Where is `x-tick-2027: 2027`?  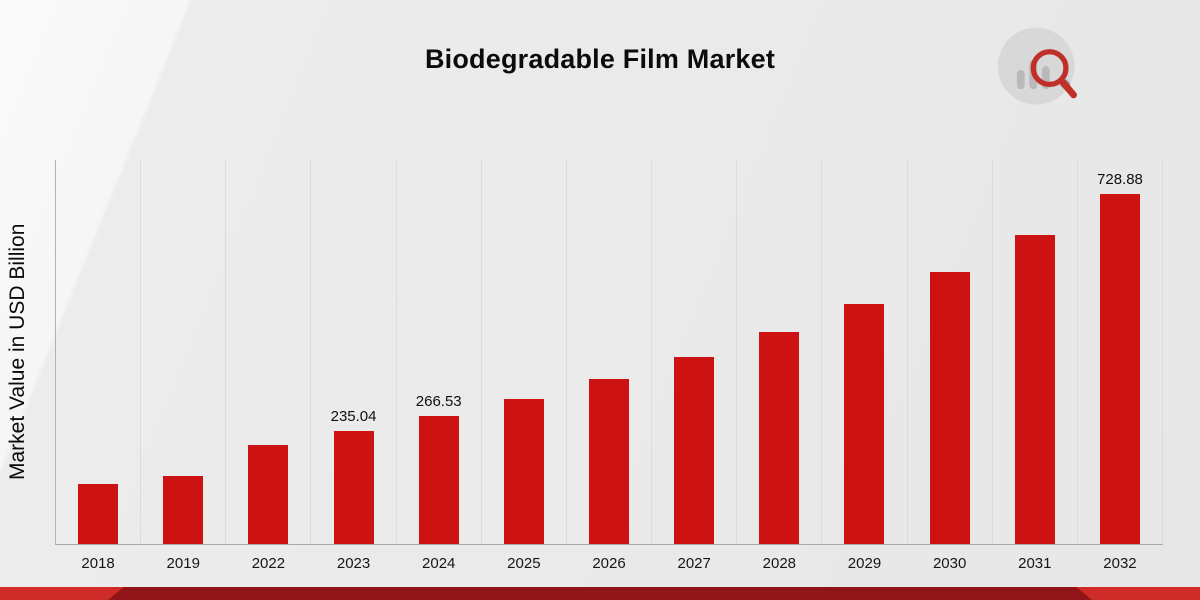
x-tick-2027: 2027 is located at coordinates (694, 563).